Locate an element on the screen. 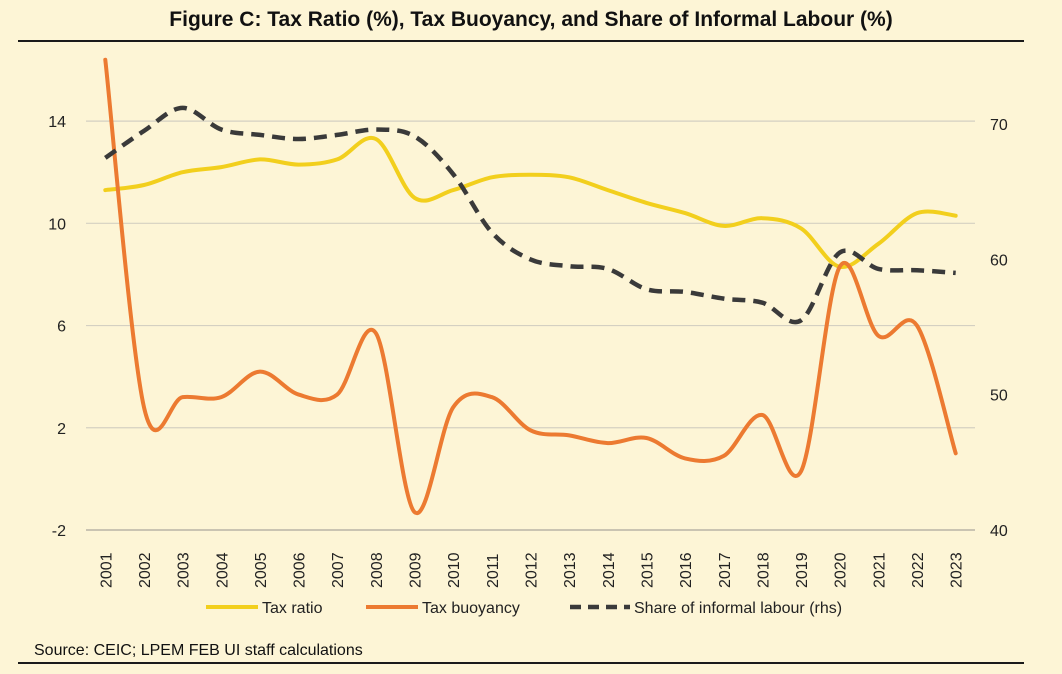 The image size is (1062, 674). top-rule is located at coordinates (521, 41).